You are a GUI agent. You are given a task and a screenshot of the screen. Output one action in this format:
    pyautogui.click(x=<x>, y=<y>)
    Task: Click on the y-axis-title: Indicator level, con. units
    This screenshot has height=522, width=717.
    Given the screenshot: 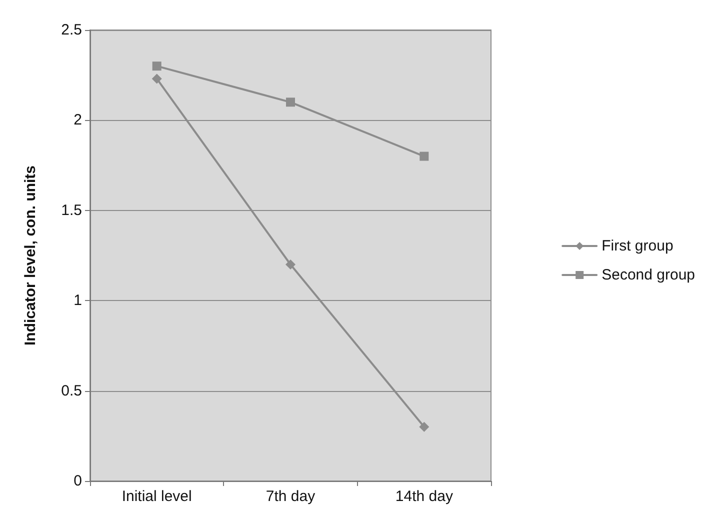 What is the action you would take?
    pyautogui.click(x=30, y=255)
    